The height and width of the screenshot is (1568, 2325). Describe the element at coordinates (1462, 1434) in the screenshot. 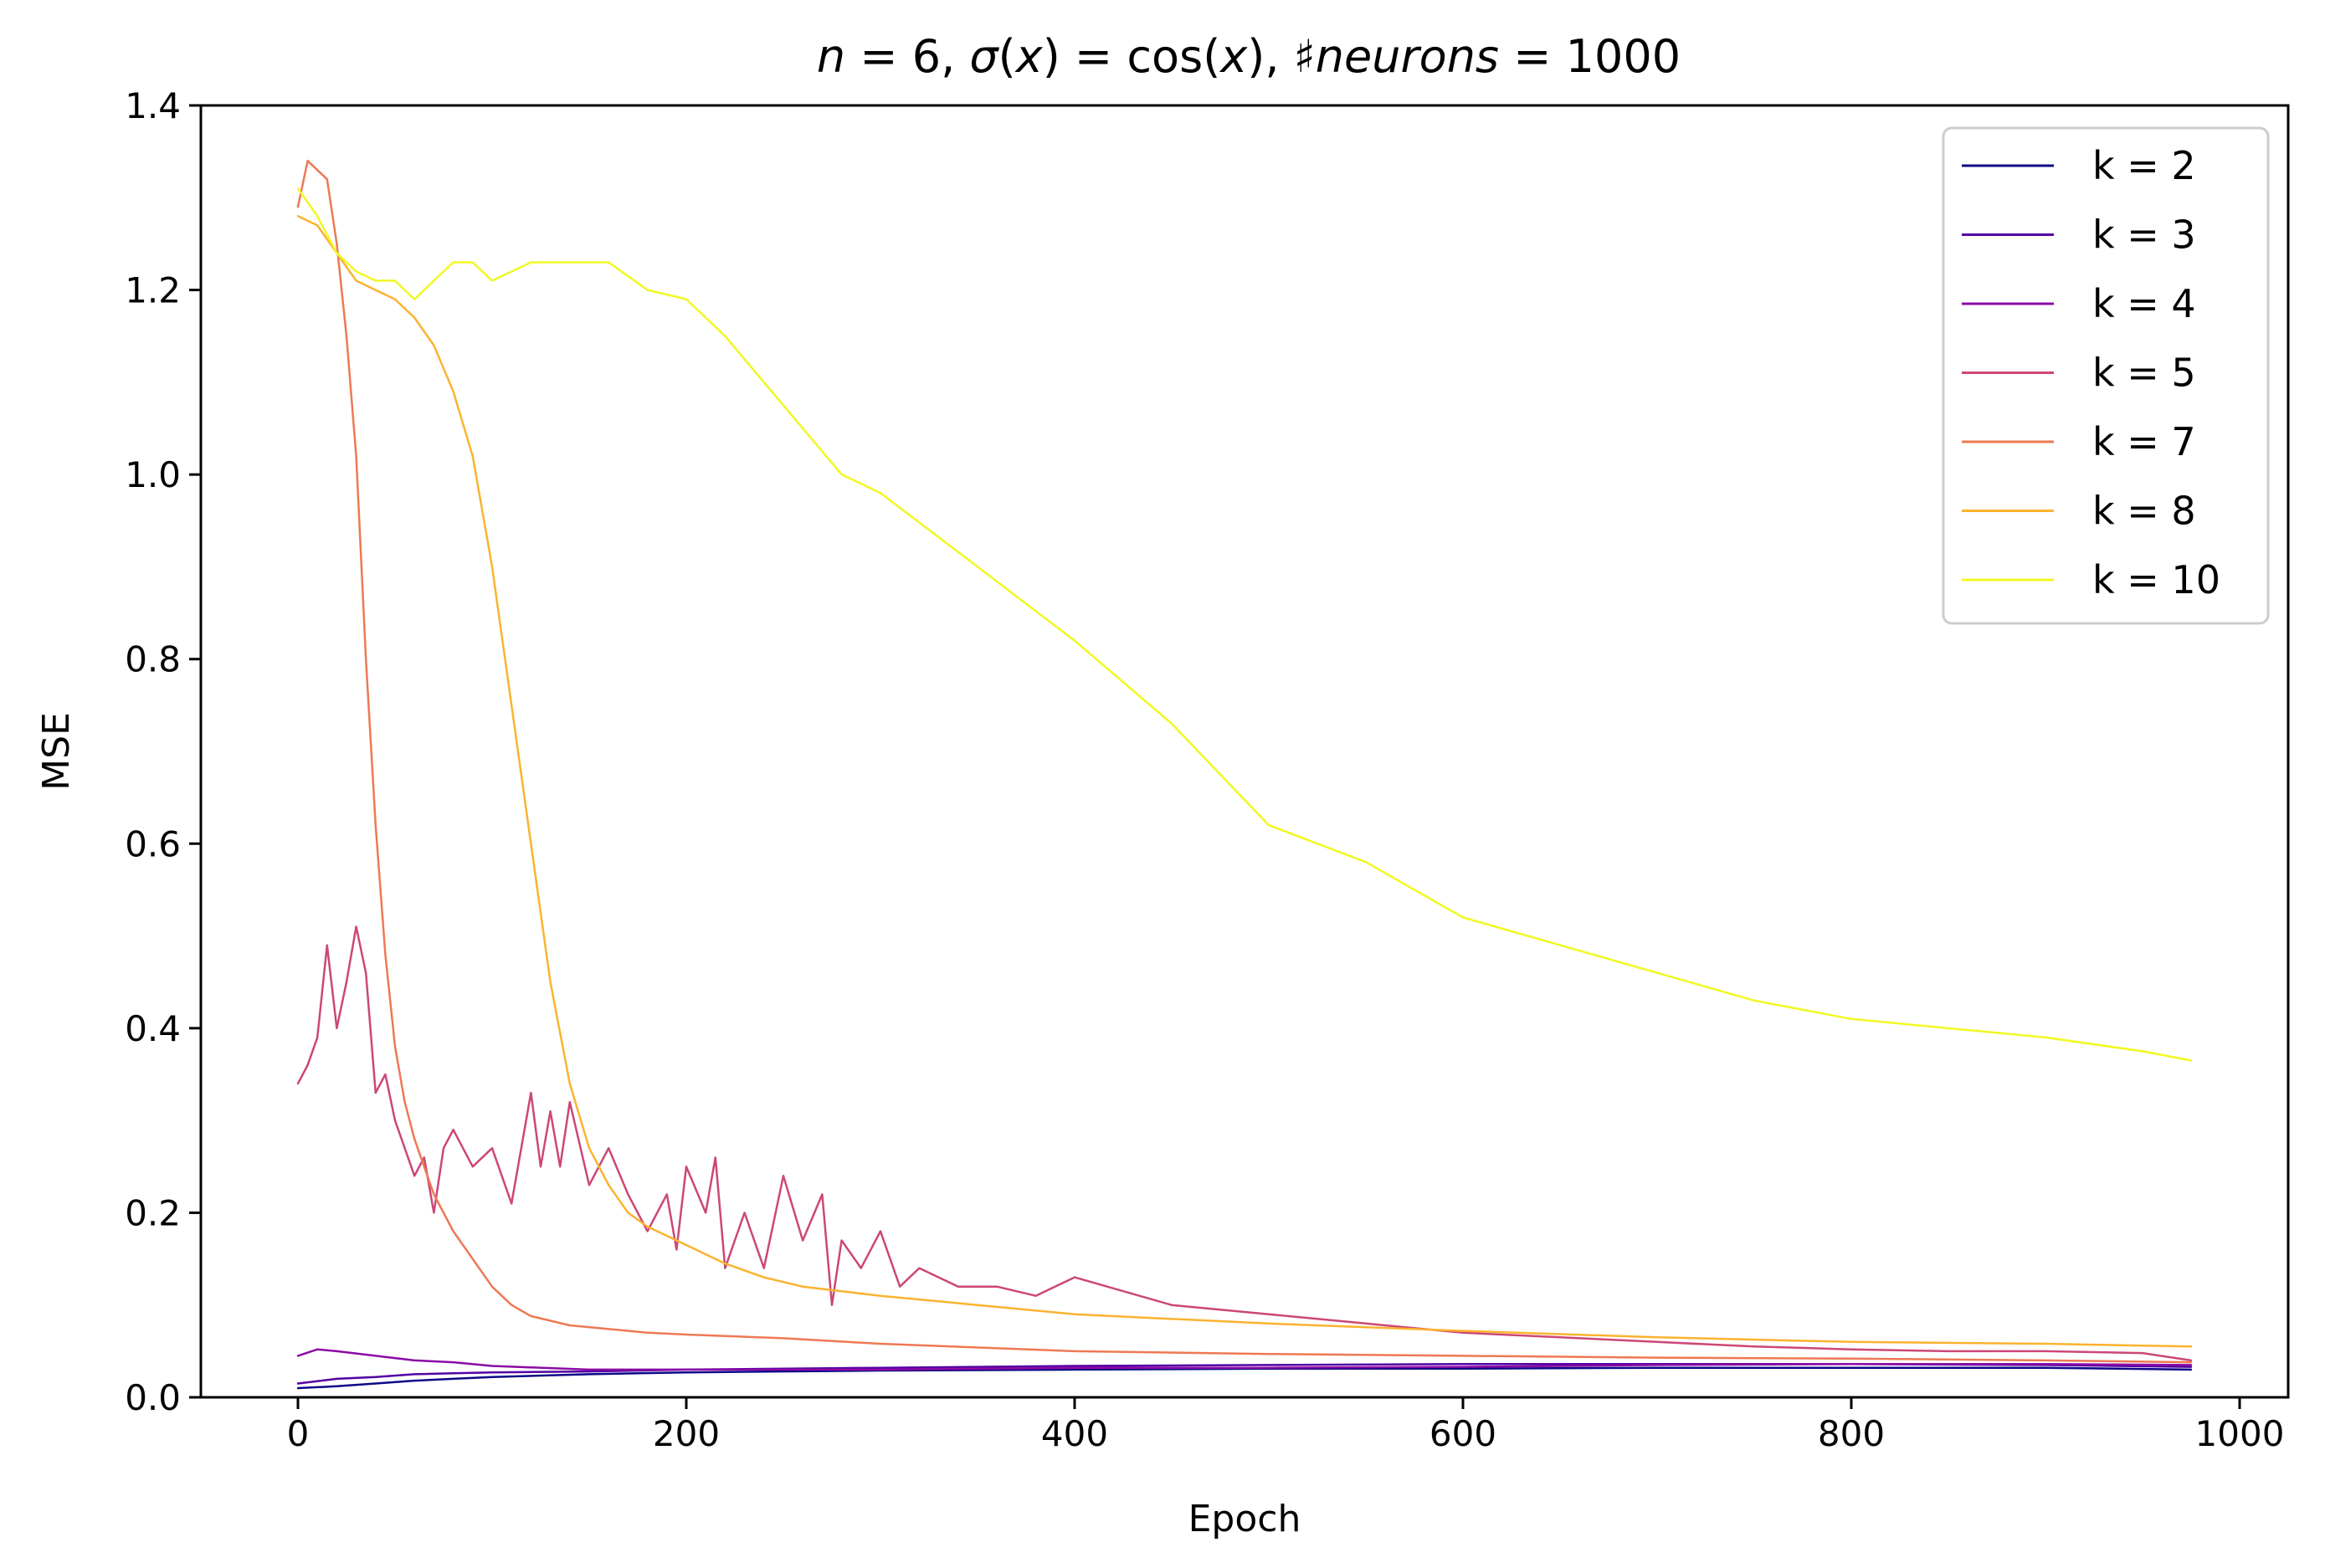

I see `x-tick-label: 600` at that location.